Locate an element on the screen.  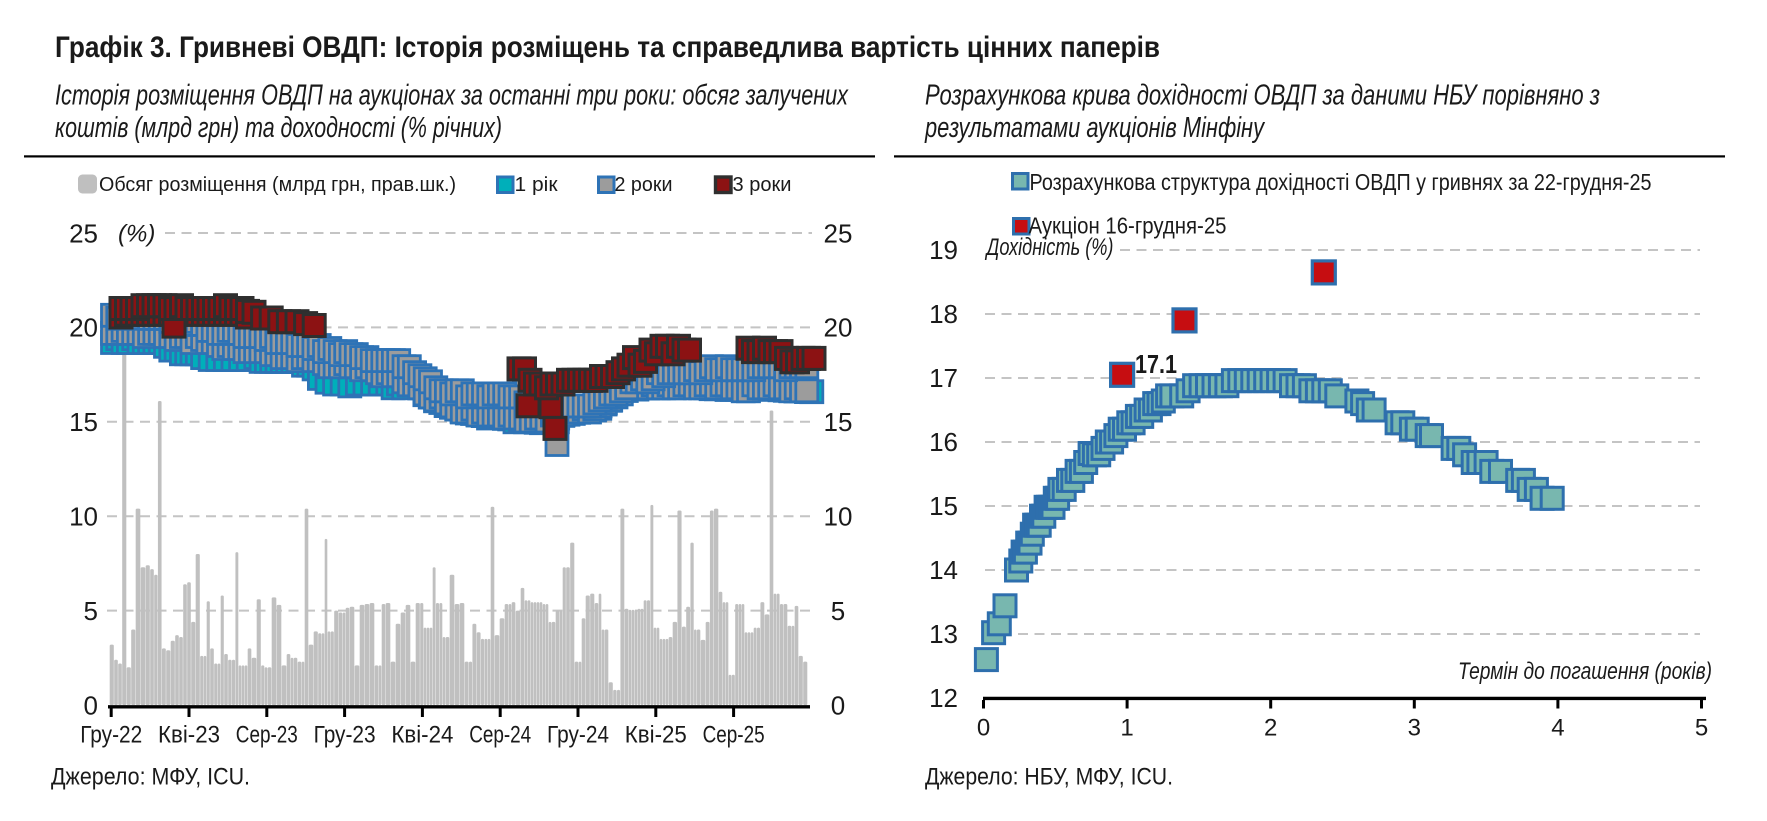
svg-text: 13 is located at coordinates (943, 634).